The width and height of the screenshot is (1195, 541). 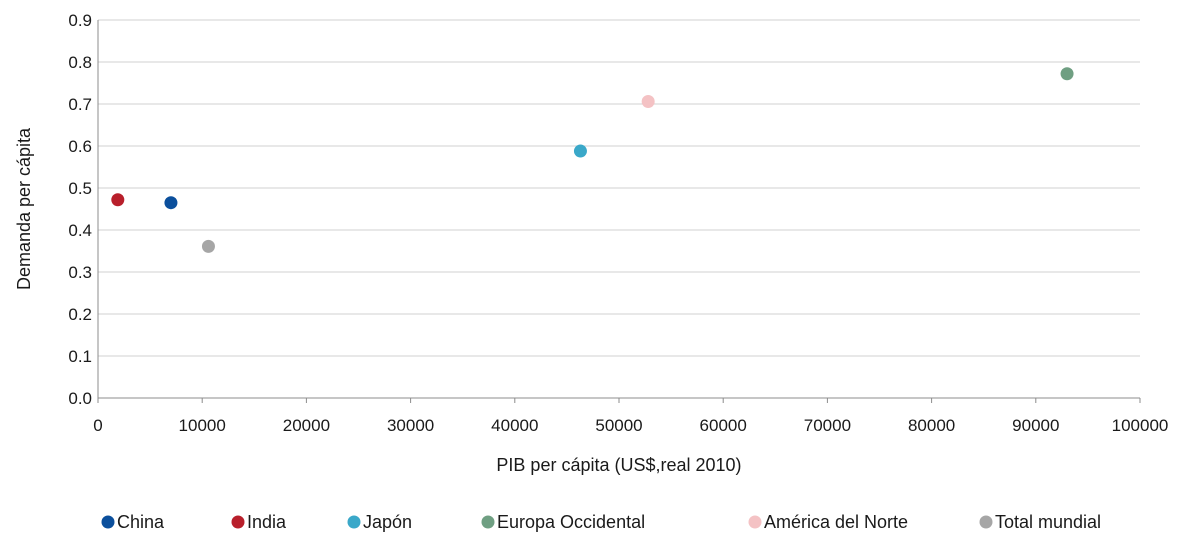 I want to click on y-tick-label: 0.8, so click(x=80, y=62).